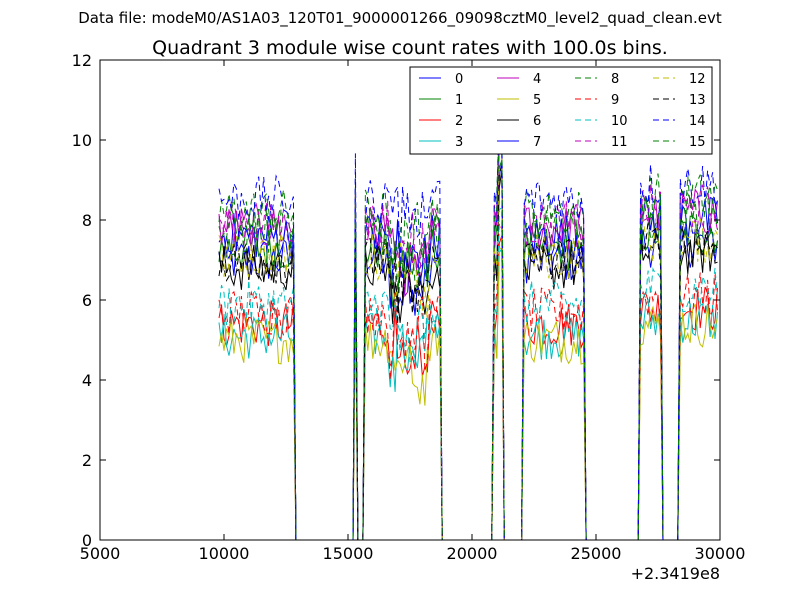 This screenshot has width=800, height=600. I want to click on y-tick-label: 10, so click(82, 140).